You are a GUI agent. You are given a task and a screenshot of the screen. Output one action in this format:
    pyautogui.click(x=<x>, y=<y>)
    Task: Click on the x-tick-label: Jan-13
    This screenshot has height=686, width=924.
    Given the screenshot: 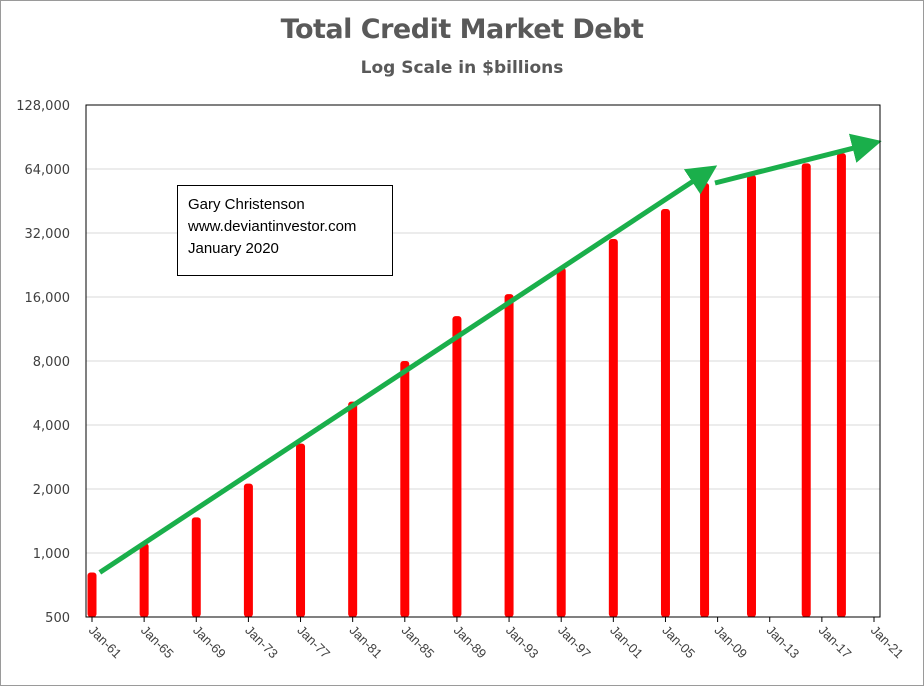 What is the action you would take?
    pyautogui.click(x=783, y=642)
    